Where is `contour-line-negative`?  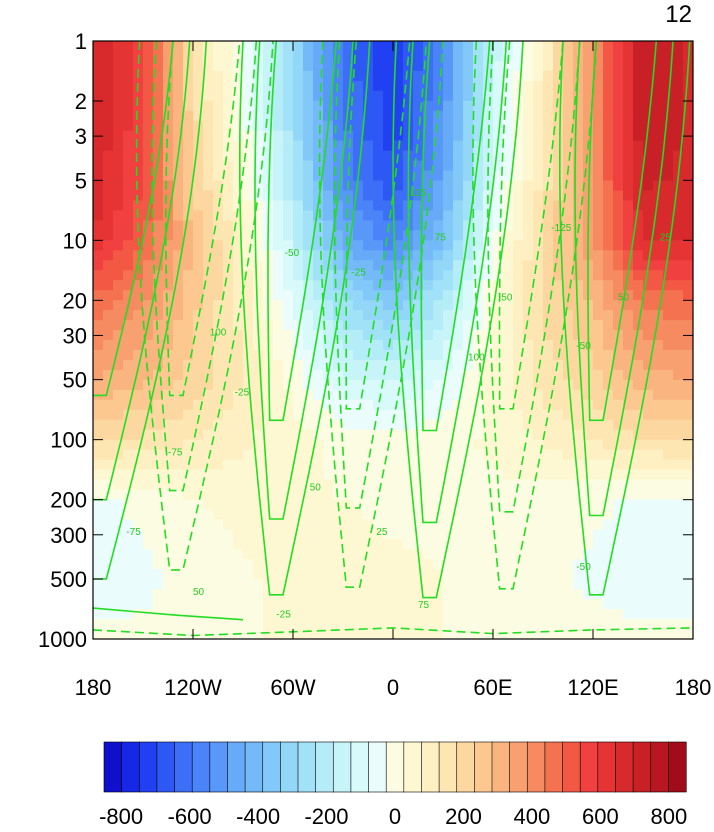
contour-line-negative is located at coordinates (381, 314).